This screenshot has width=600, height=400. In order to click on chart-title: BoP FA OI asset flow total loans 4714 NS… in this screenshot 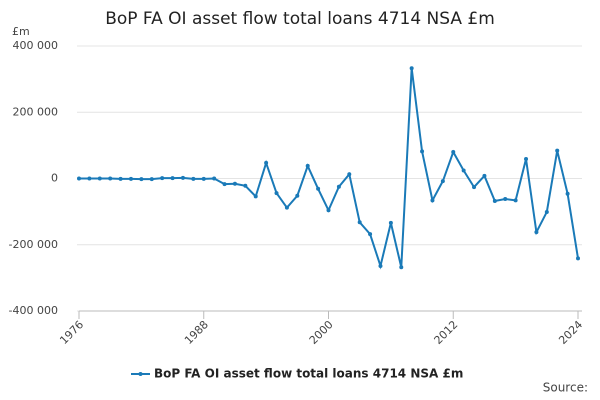, I will do `click(300, 19)`.